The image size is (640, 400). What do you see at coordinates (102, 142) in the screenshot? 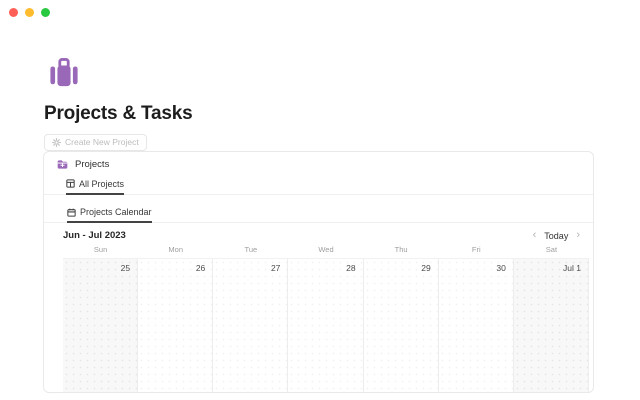
I see `create-new-project-label: Create New Project` at bounding box center [102, 142].